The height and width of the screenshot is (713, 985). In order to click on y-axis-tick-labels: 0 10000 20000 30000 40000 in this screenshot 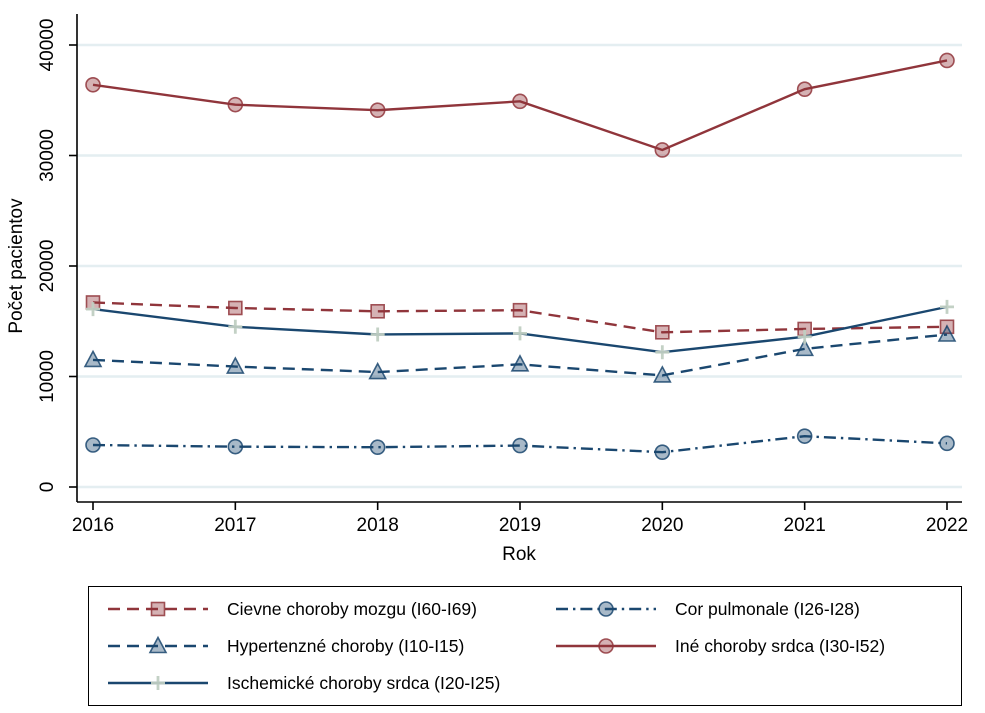, I will do `click(57, 256)`.